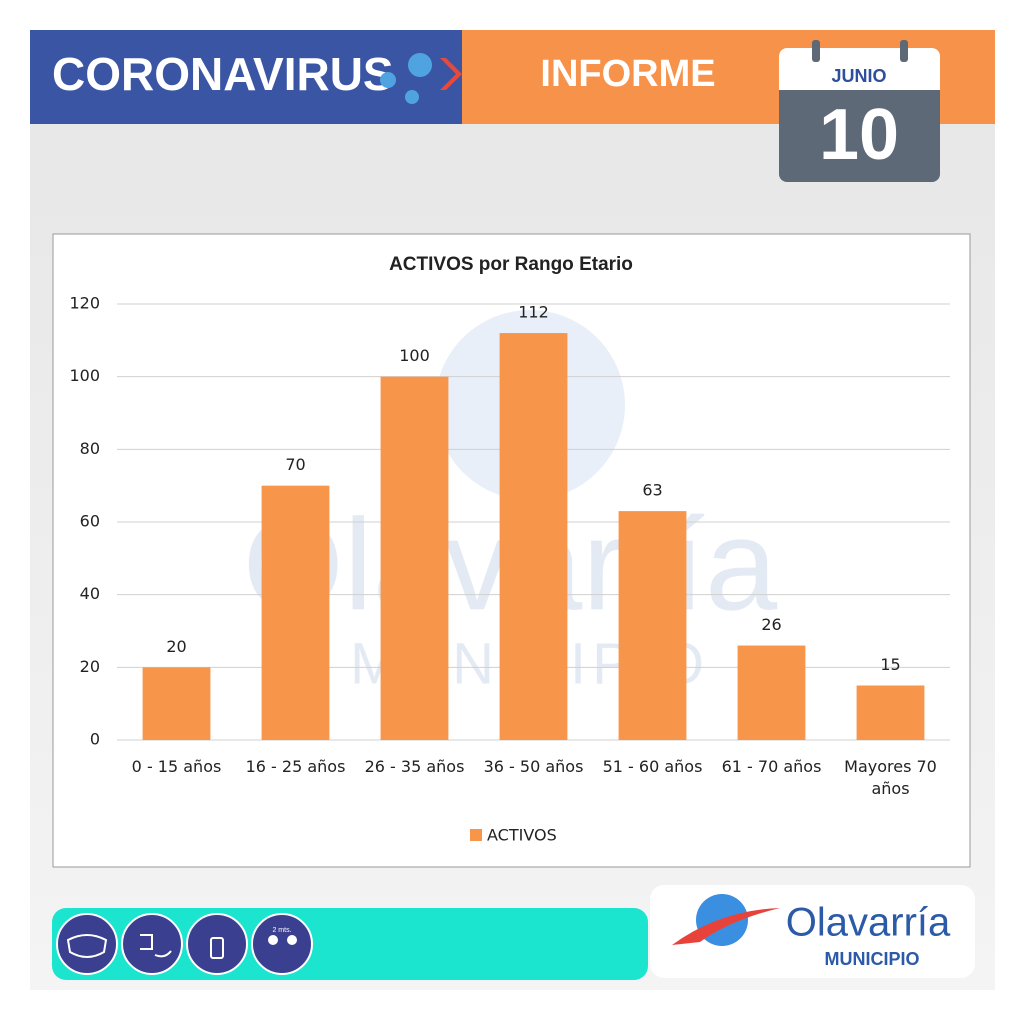 The width and height of the screenshot is (1024, 1024). I want to click on chart-title: ACTIVOS por Rango Etario, so click(511, 264).